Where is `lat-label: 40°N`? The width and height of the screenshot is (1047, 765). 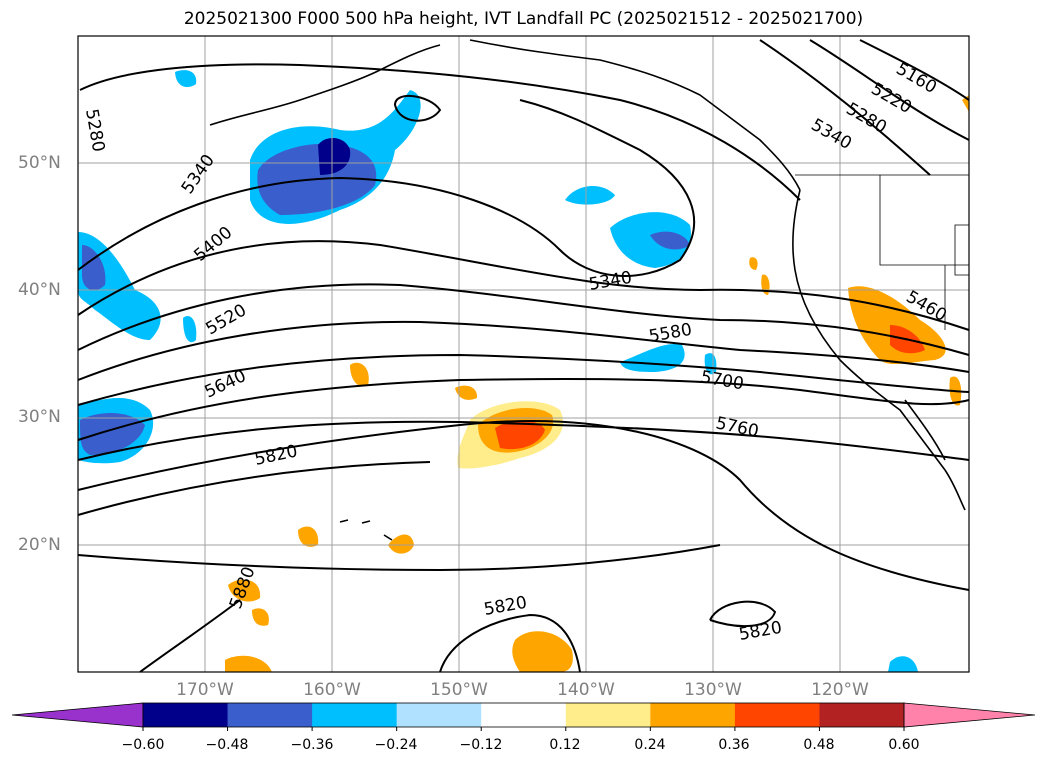
lat-label: 40°N is located at coordinates (39, 290).